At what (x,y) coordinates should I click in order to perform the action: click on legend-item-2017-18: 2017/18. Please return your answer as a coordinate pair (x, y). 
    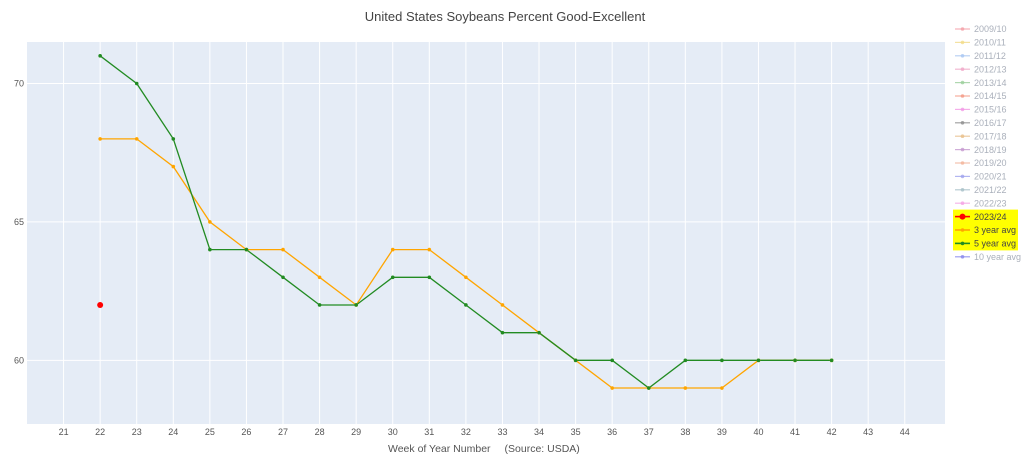
    Looking at the image, I should click on (981, 136).